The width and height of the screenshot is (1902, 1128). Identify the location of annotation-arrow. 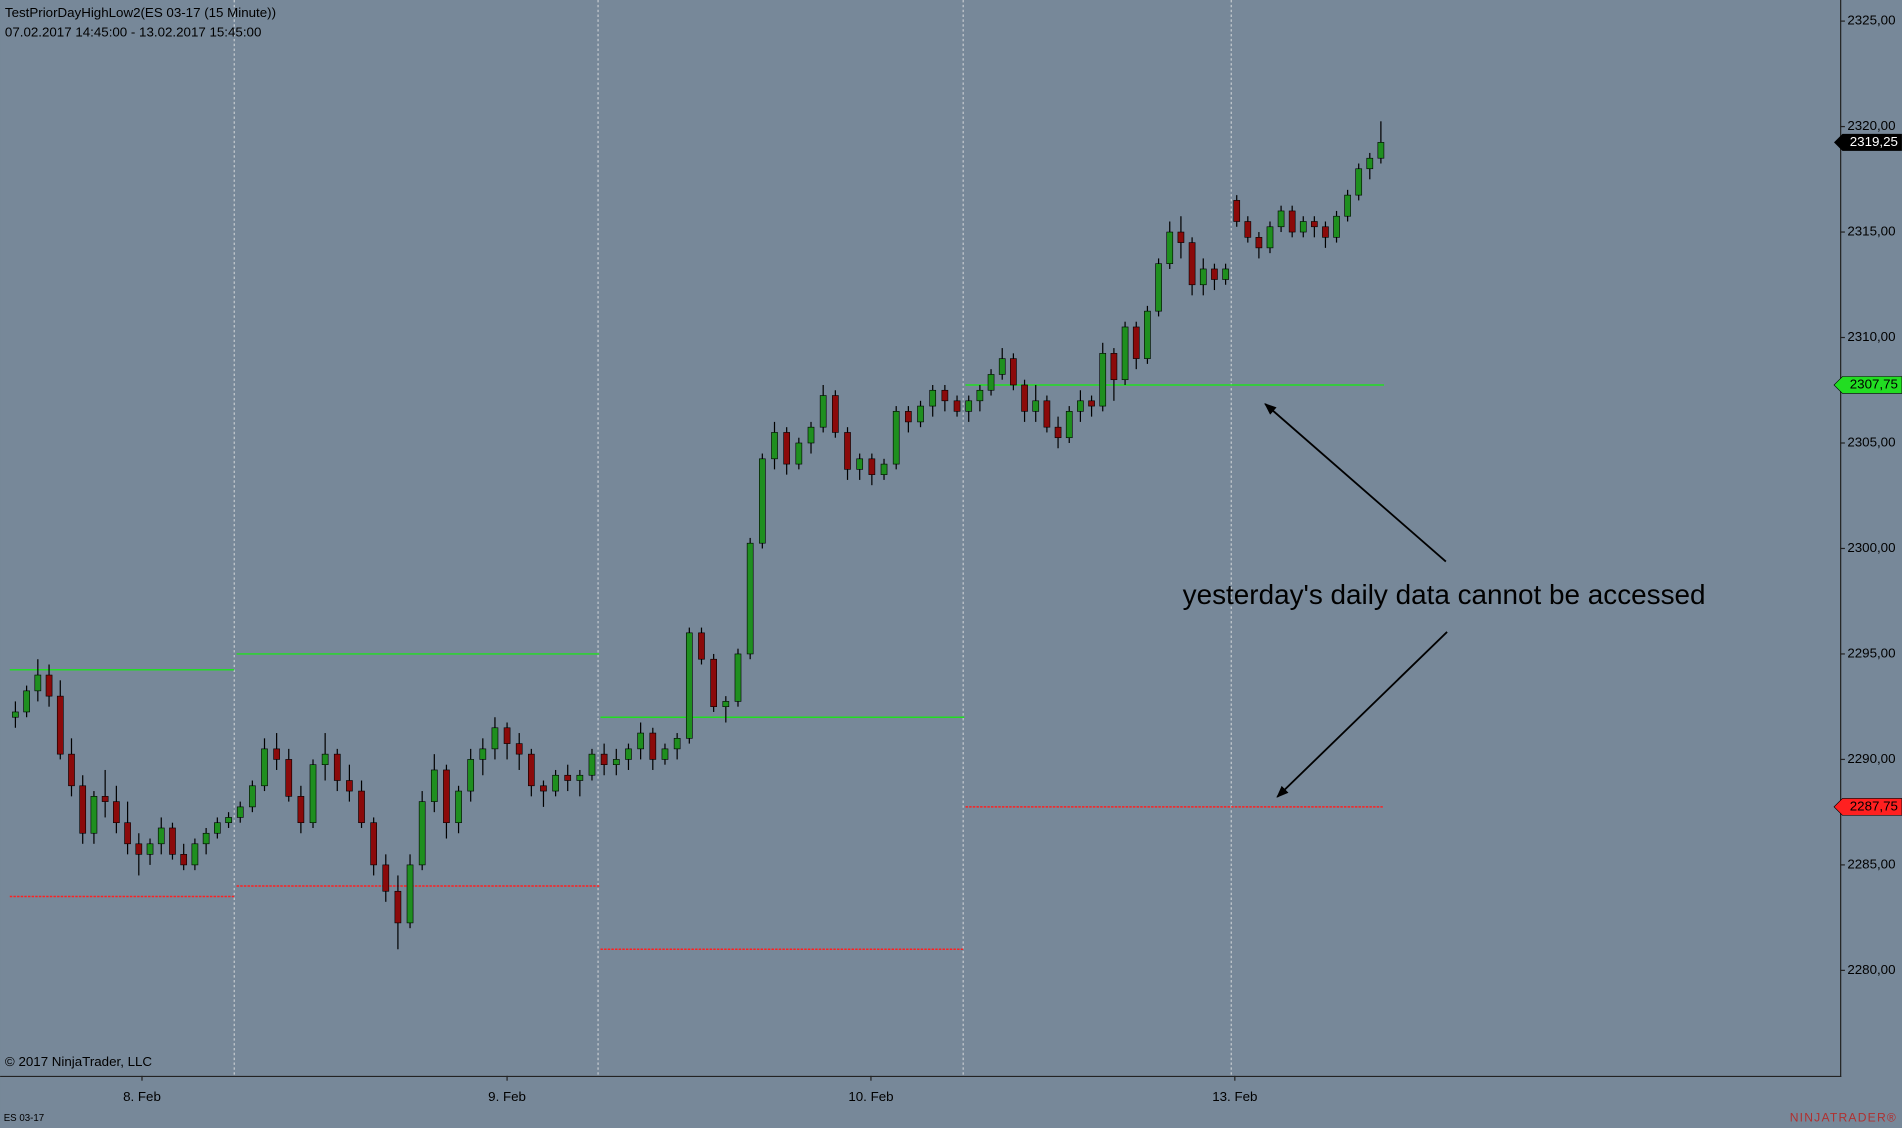
(1362, 714).